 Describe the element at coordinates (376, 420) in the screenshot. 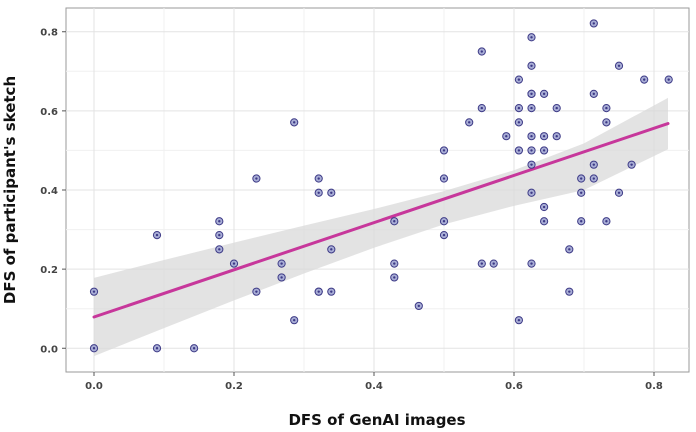

I see `x-axis-title: DFS of GenAI images` at that location.